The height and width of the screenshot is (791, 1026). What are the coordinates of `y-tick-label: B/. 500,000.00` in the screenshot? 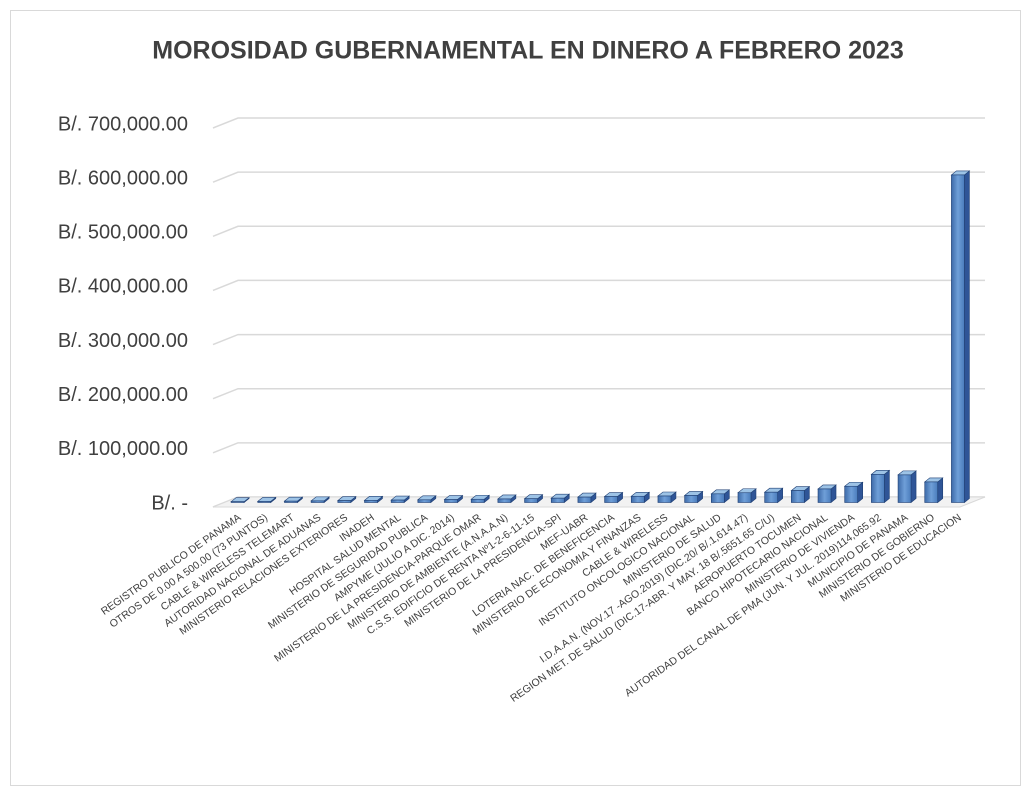 It's located at (123, 233).